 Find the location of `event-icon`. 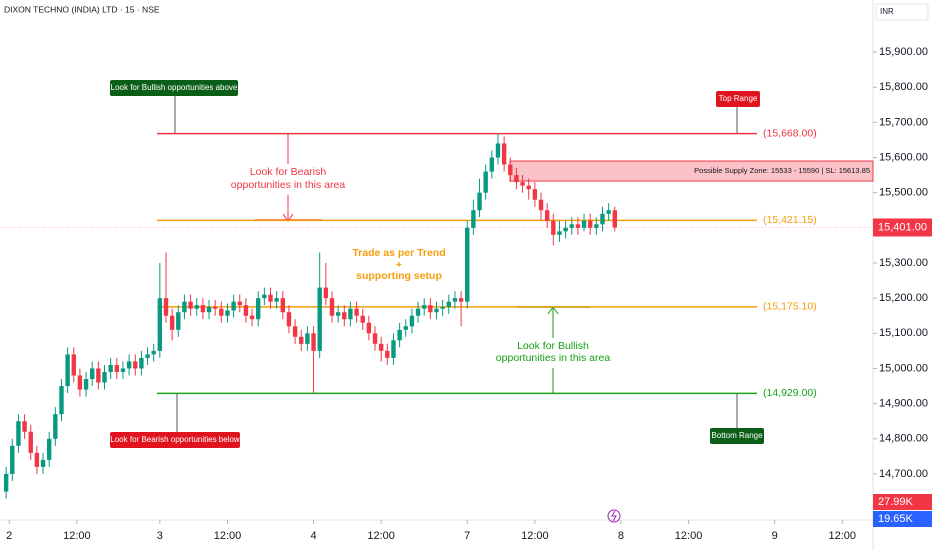

event-icon is located at coordinates (614, 516).